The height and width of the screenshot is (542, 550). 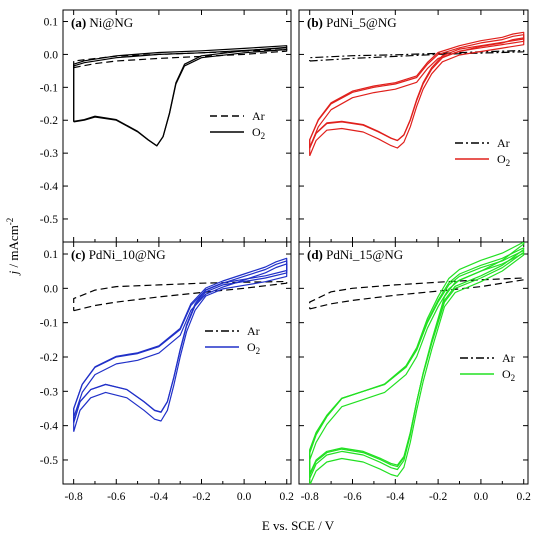 I want to click on panel-name: PdNi_5@NG, so click(x=360, y=22).